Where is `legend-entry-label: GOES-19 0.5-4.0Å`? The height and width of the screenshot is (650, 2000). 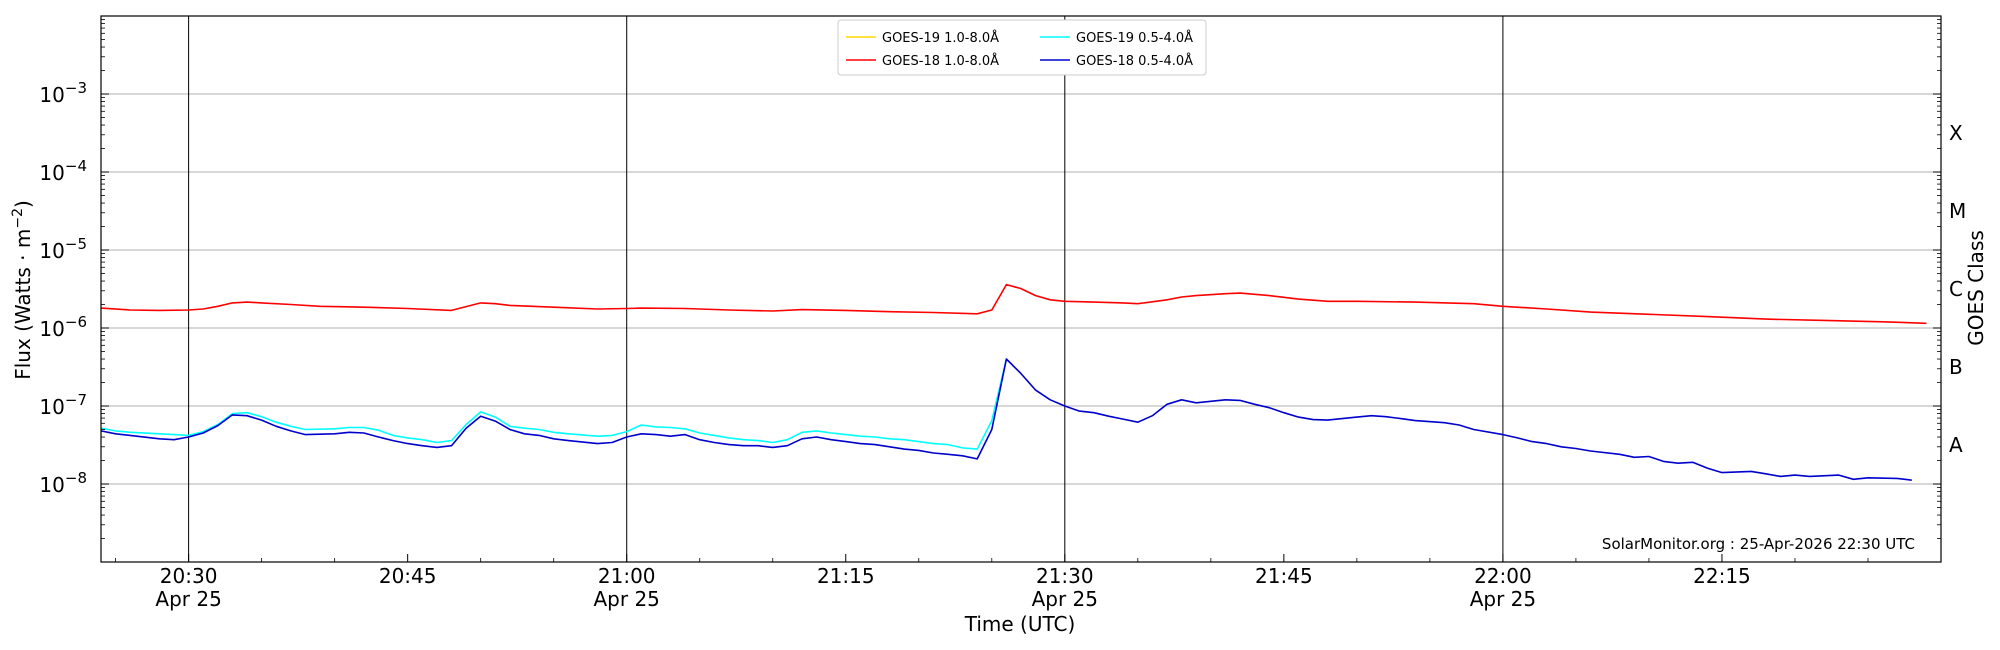 legend-entry-label: GOES-19 0.5-4.0Å is located at coordinates (1134, 38).